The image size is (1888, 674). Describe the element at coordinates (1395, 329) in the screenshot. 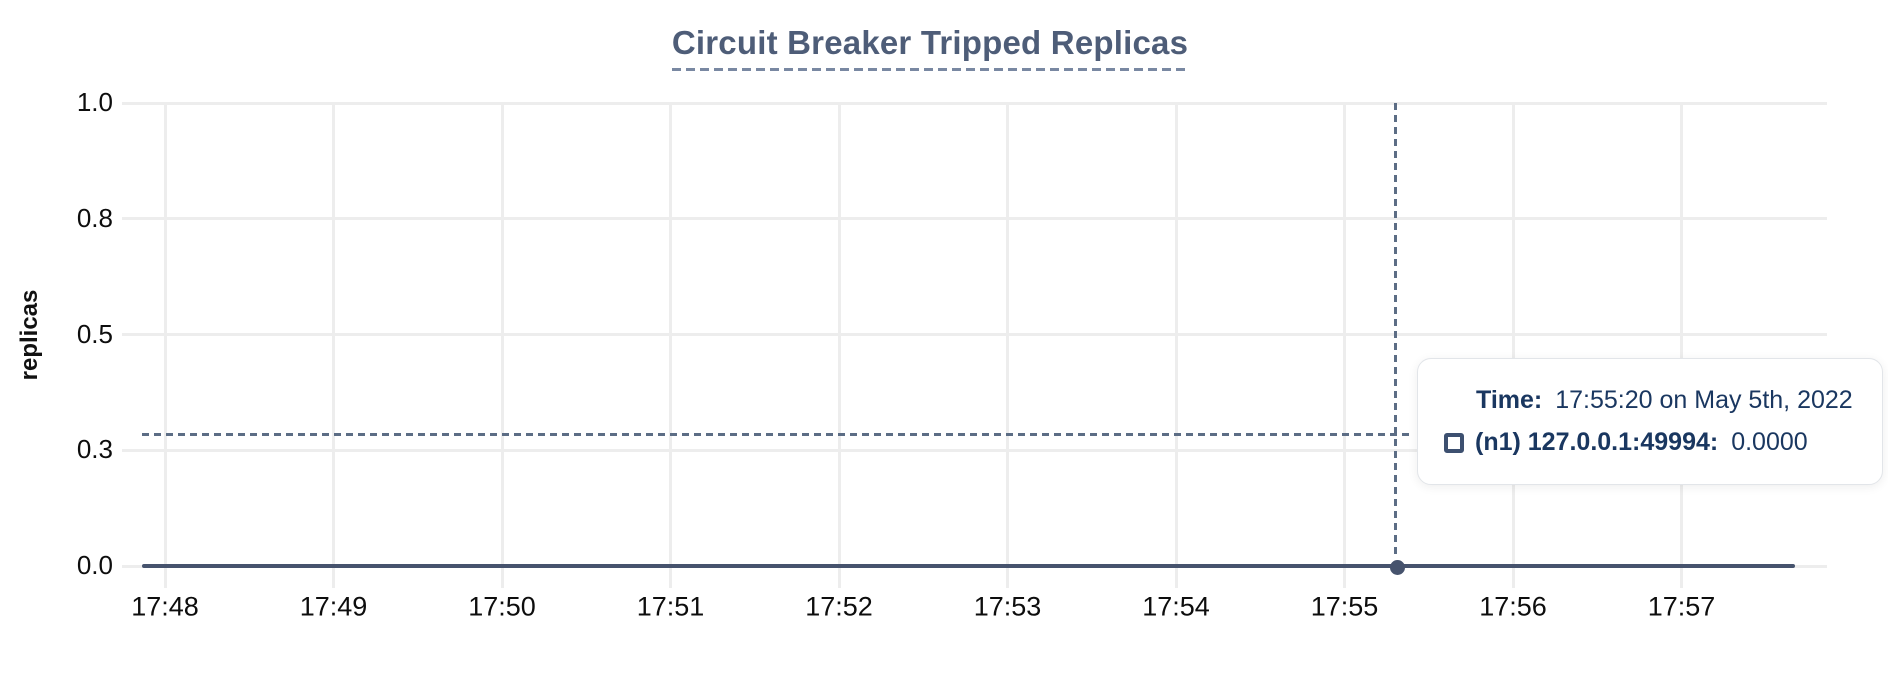

I see `crosshair-vertical-line` at that location.